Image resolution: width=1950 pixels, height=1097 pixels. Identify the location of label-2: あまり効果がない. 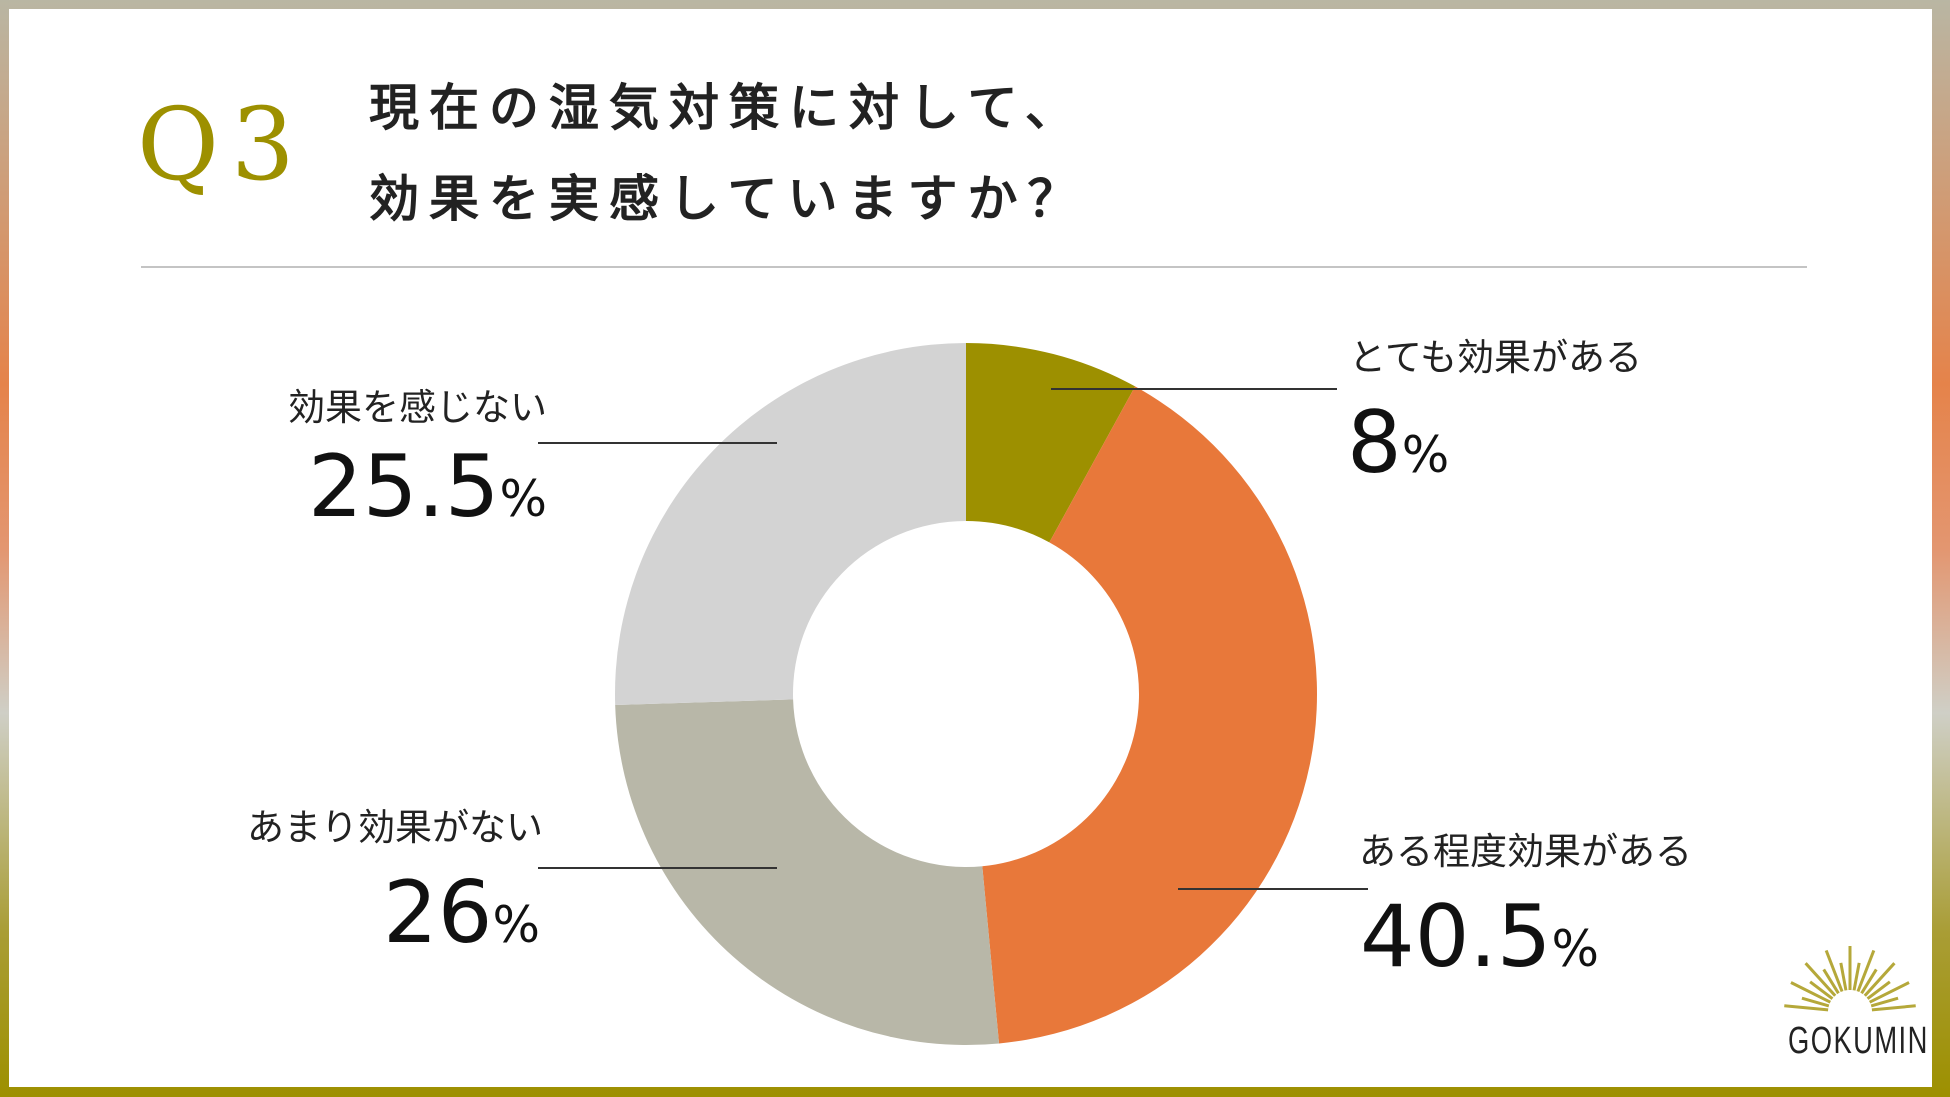
(395, 827).